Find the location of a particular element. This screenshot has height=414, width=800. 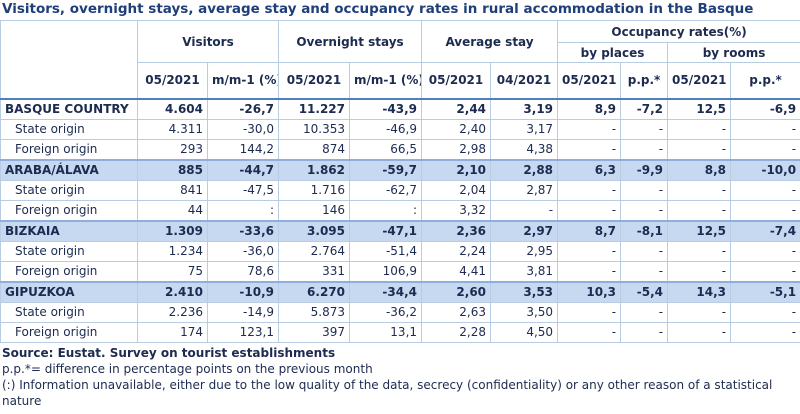

cell: 2,24 is located at coordinates (456, 251).